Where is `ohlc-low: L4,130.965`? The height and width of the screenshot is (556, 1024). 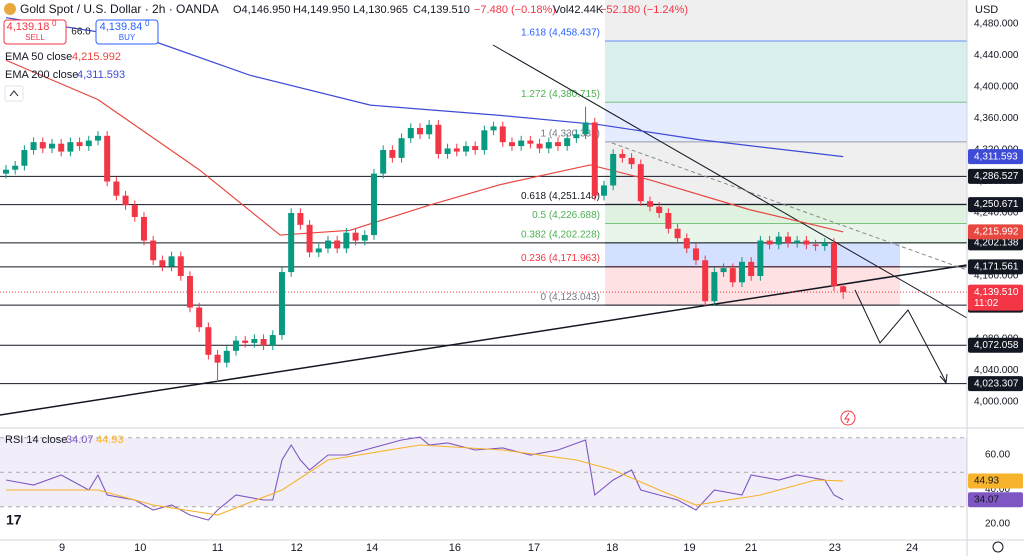 ohlc-low: L4,130.965 is located at coordinates (380, 10).